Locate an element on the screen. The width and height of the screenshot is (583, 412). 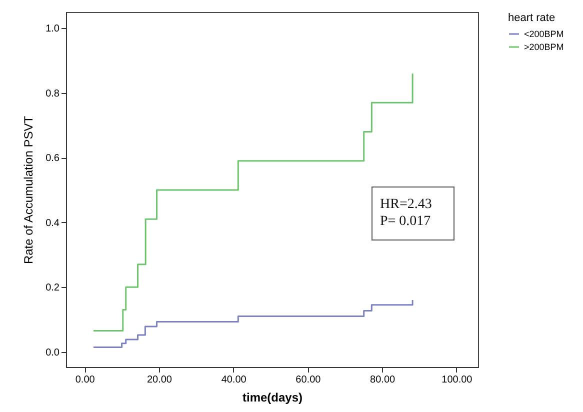
x-tick-label: 80.00 is located at coordinates (383, 380).